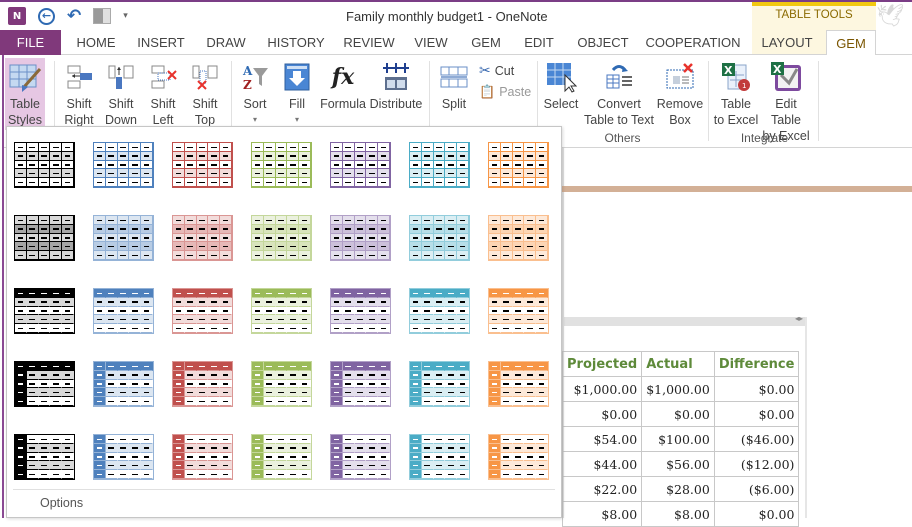 Image resolution: width=912 pixels, height=527 pixels. What do you see at coordinates (123, 457) in the screenshot?
I see `table-style-blue-first-col-banded` at bounding box center [123, 457].